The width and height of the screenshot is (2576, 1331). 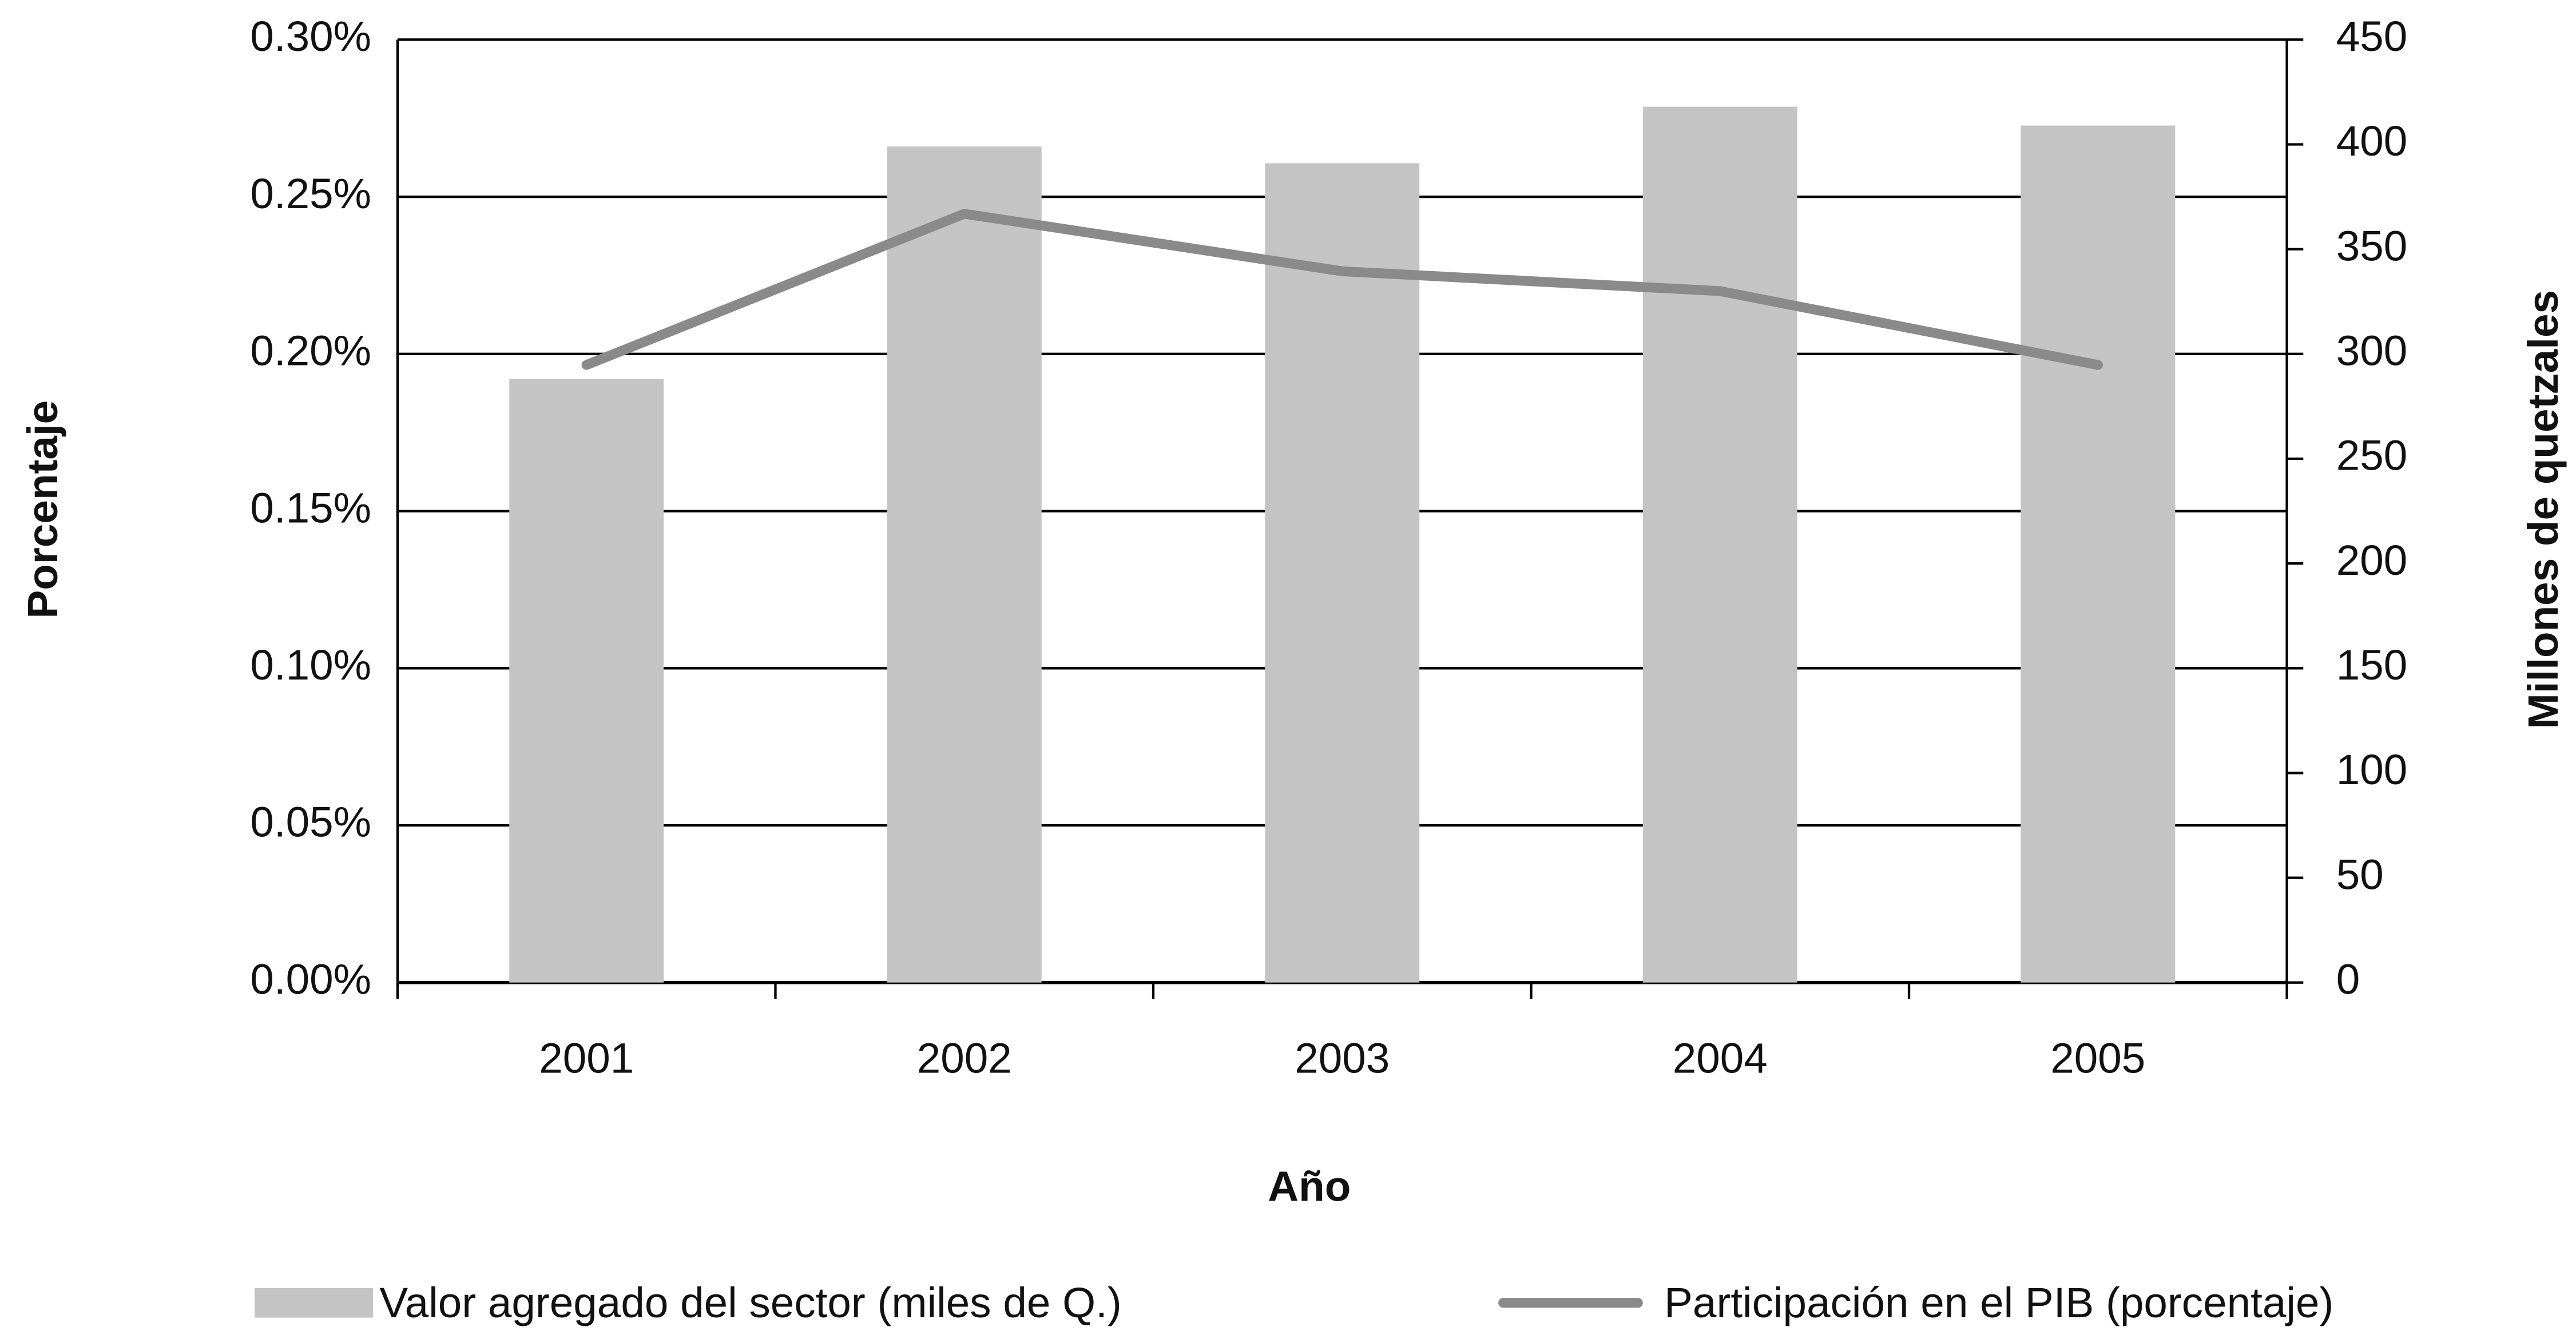 What do you see at coordinates (2543, 510) in the screenshot?
I see `y2-axis-title: Millones de quetzales` at bounding box center [2543, 510].